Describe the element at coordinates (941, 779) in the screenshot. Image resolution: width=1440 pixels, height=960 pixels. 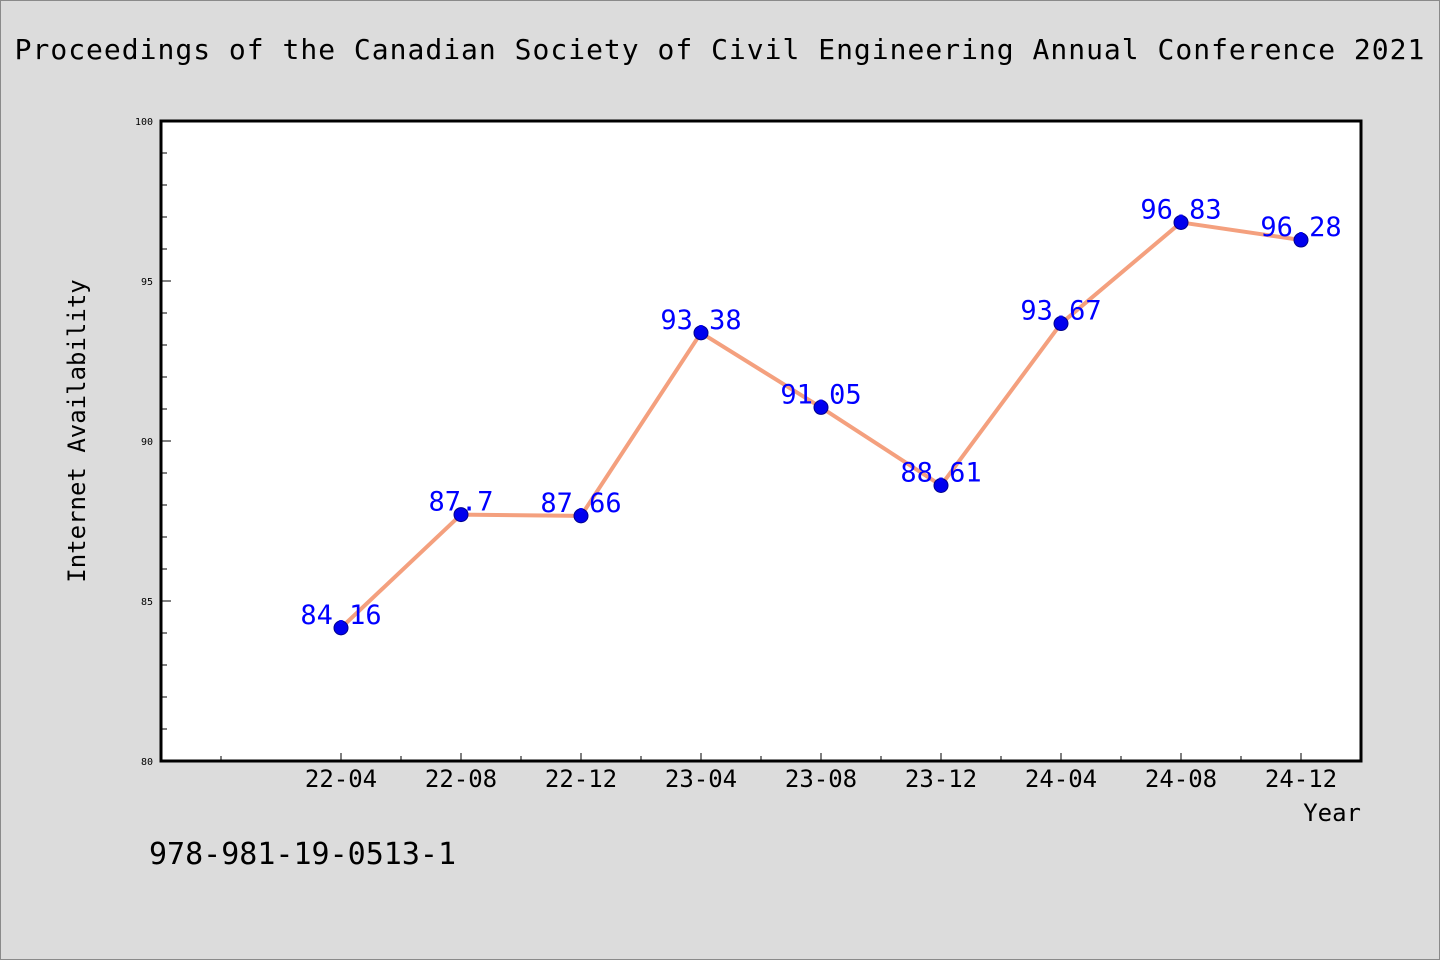
I see `x-tick-label: 23-12` at that location.